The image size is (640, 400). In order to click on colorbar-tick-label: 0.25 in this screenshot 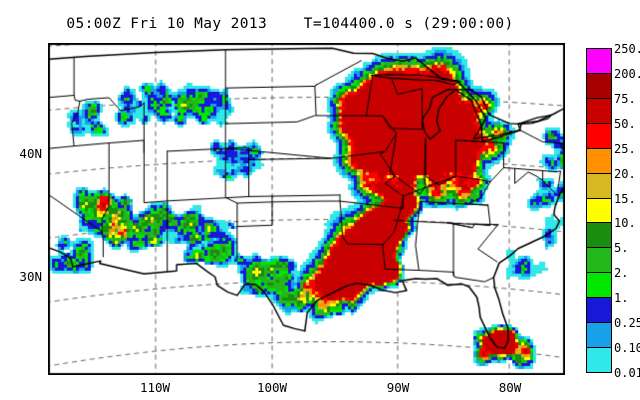, I will do `click(627, 323)`.